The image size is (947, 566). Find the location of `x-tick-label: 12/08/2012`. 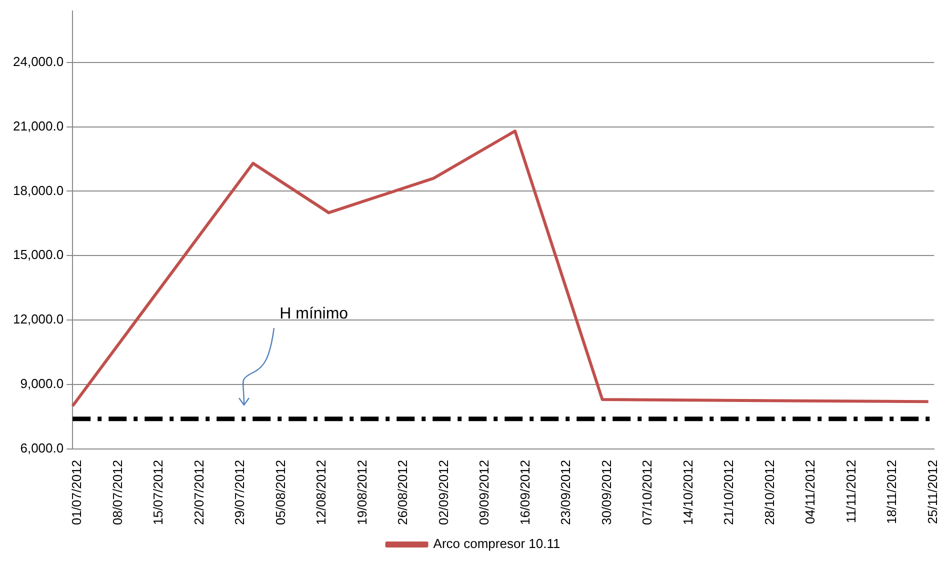

x-tick-label: 12/08/2012 is located at coordinates (321, 493).